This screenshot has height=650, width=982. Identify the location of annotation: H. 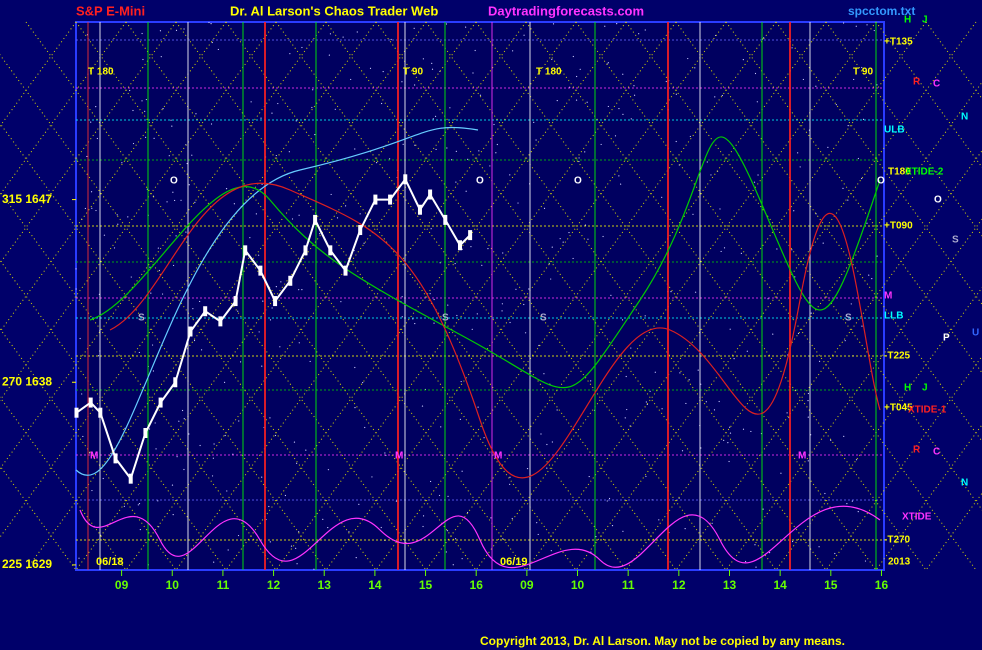
(907, 20).